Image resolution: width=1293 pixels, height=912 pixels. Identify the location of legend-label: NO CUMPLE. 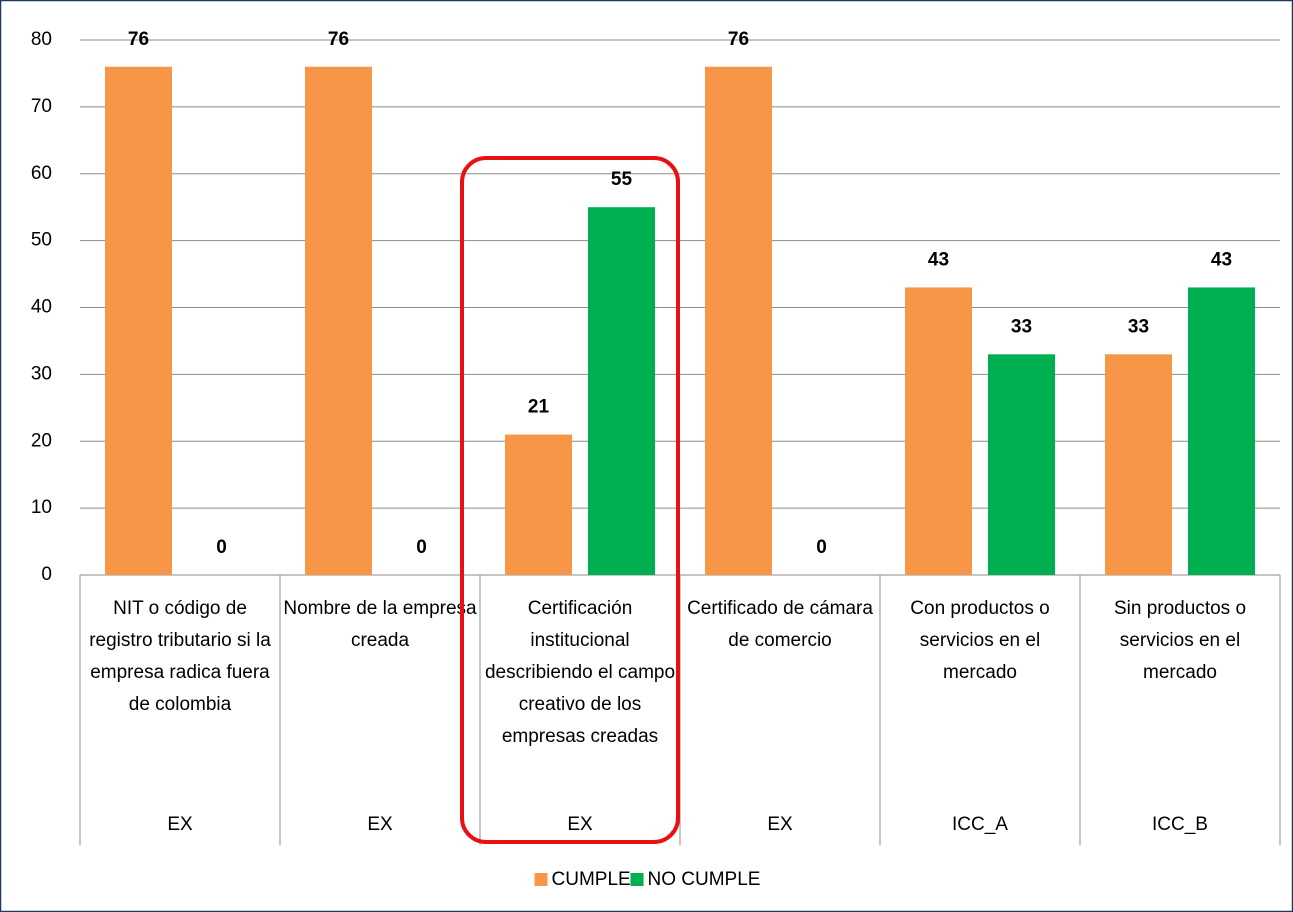
(704, 879).